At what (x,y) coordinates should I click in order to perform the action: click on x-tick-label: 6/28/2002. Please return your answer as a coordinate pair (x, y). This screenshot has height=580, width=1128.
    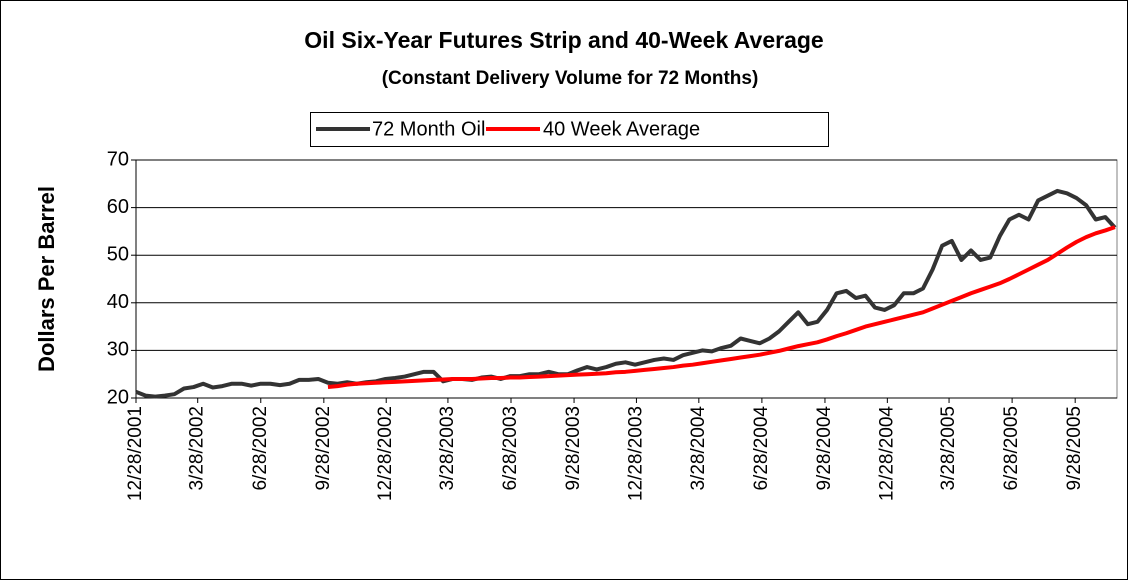
    Looking at the image, I should click on (260, 448).